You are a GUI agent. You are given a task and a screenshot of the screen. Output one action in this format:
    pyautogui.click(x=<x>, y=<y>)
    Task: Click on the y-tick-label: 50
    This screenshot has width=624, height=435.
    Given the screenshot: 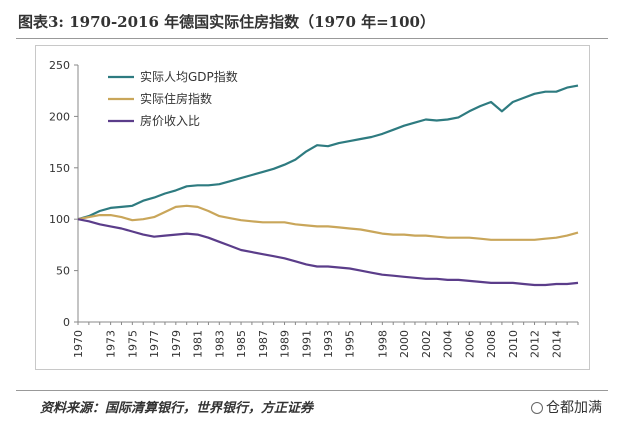 What is the action you would take?
    pyautogui.click(x=63, y=271)
    